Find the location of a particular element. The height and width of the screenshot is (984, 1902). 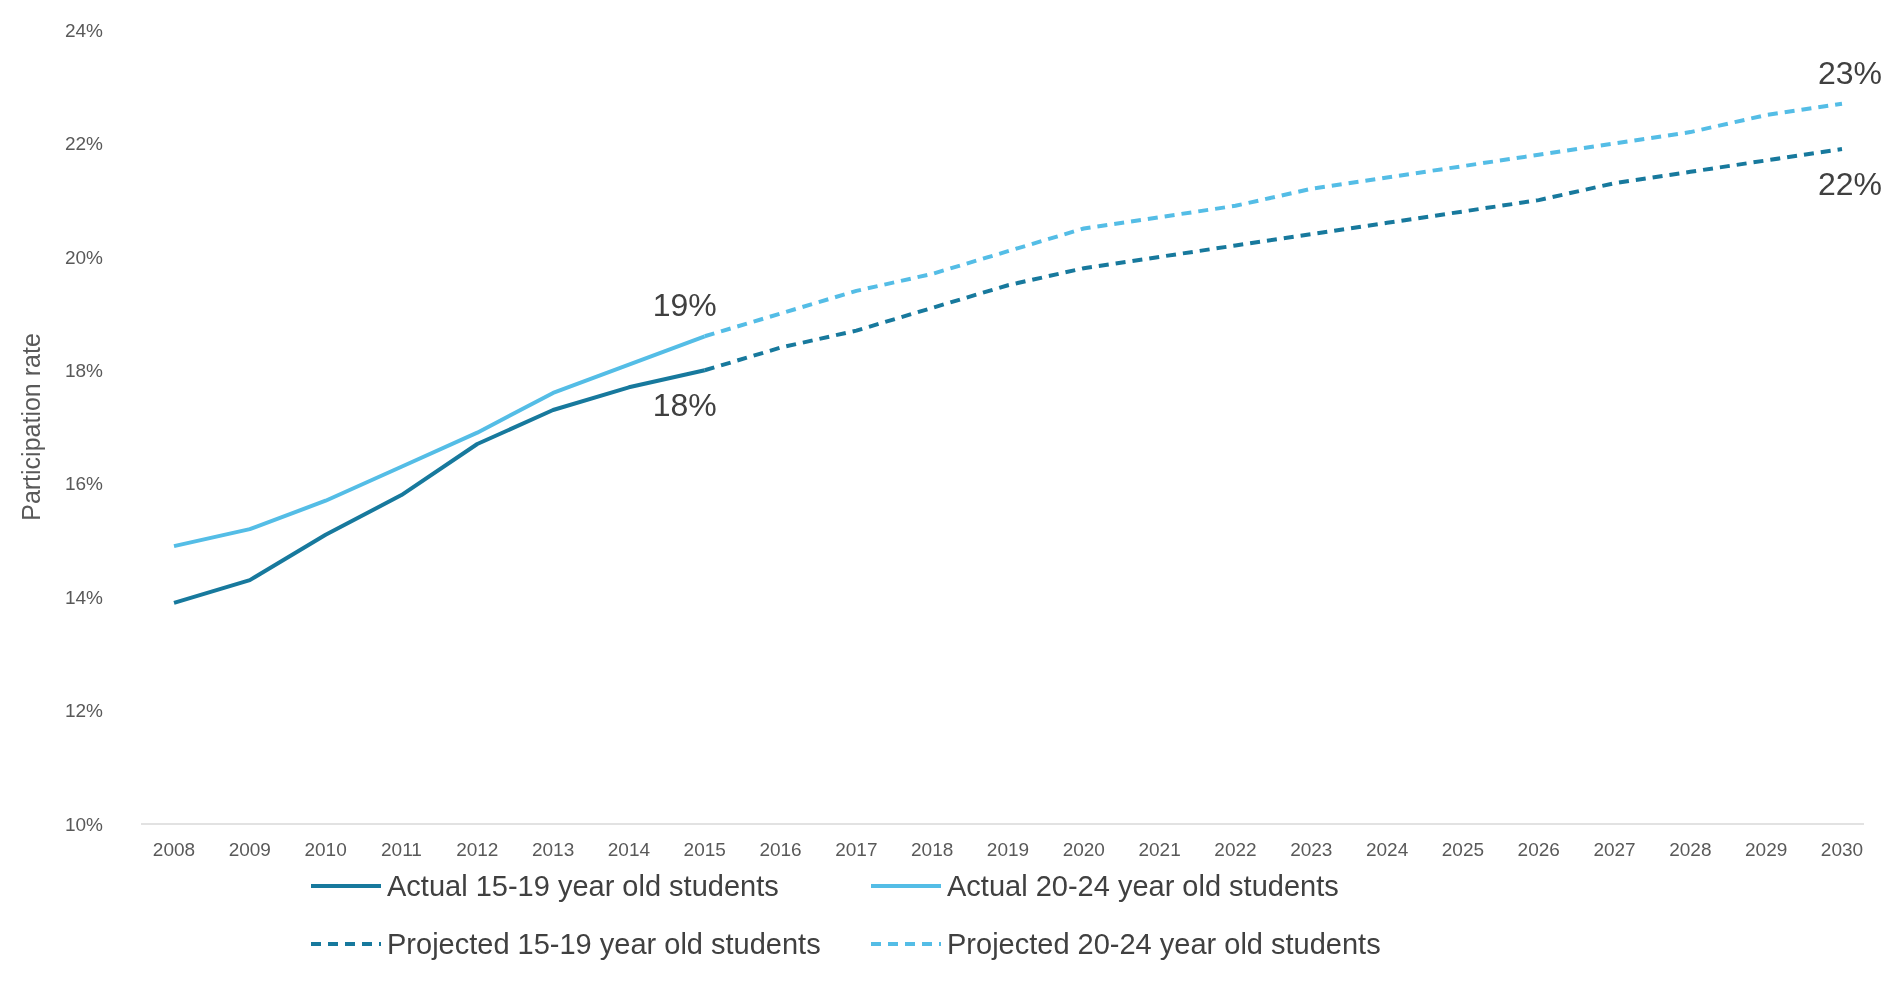

legend-label: Actual 15-19 year old students is located at coordinates (583, 886).